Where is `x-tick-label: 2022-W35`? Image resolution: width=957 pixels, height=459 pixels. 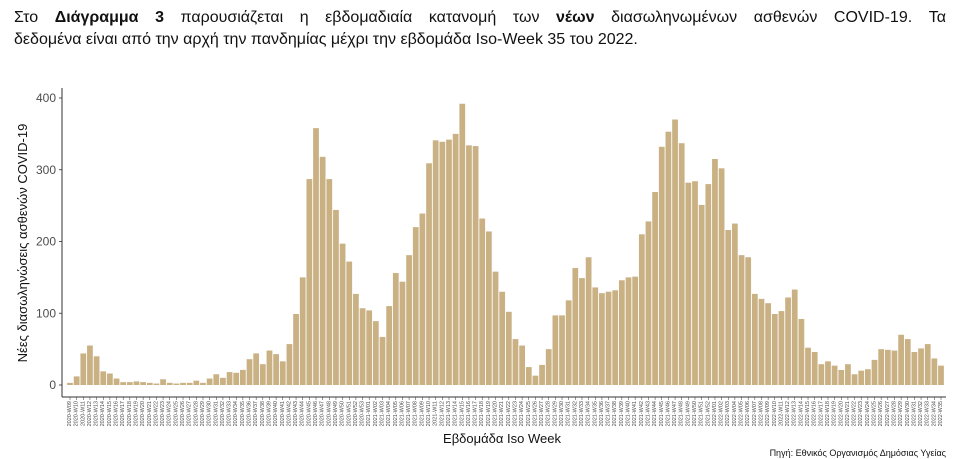 x-tick-label: 2022-W35 is located at coordinates (941, 413).